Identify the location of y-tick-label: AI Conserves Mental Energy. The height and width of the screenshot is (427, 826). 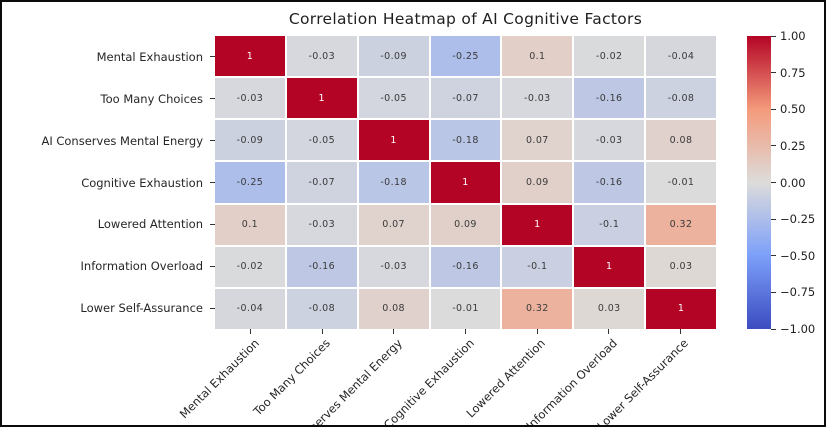
(122, 140).